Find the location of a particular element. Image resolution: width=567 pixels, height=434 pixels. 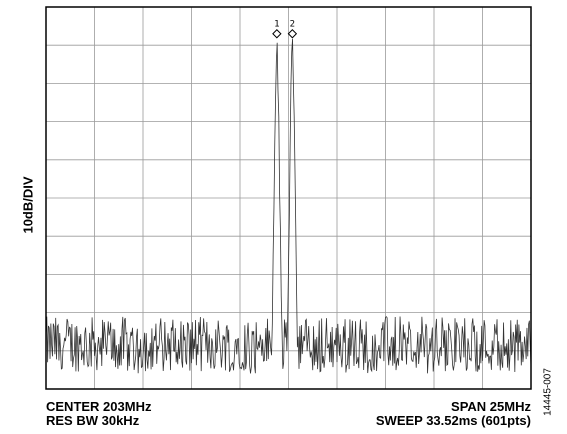

marker-2-label: 2 is located at coordinates (292, 25).